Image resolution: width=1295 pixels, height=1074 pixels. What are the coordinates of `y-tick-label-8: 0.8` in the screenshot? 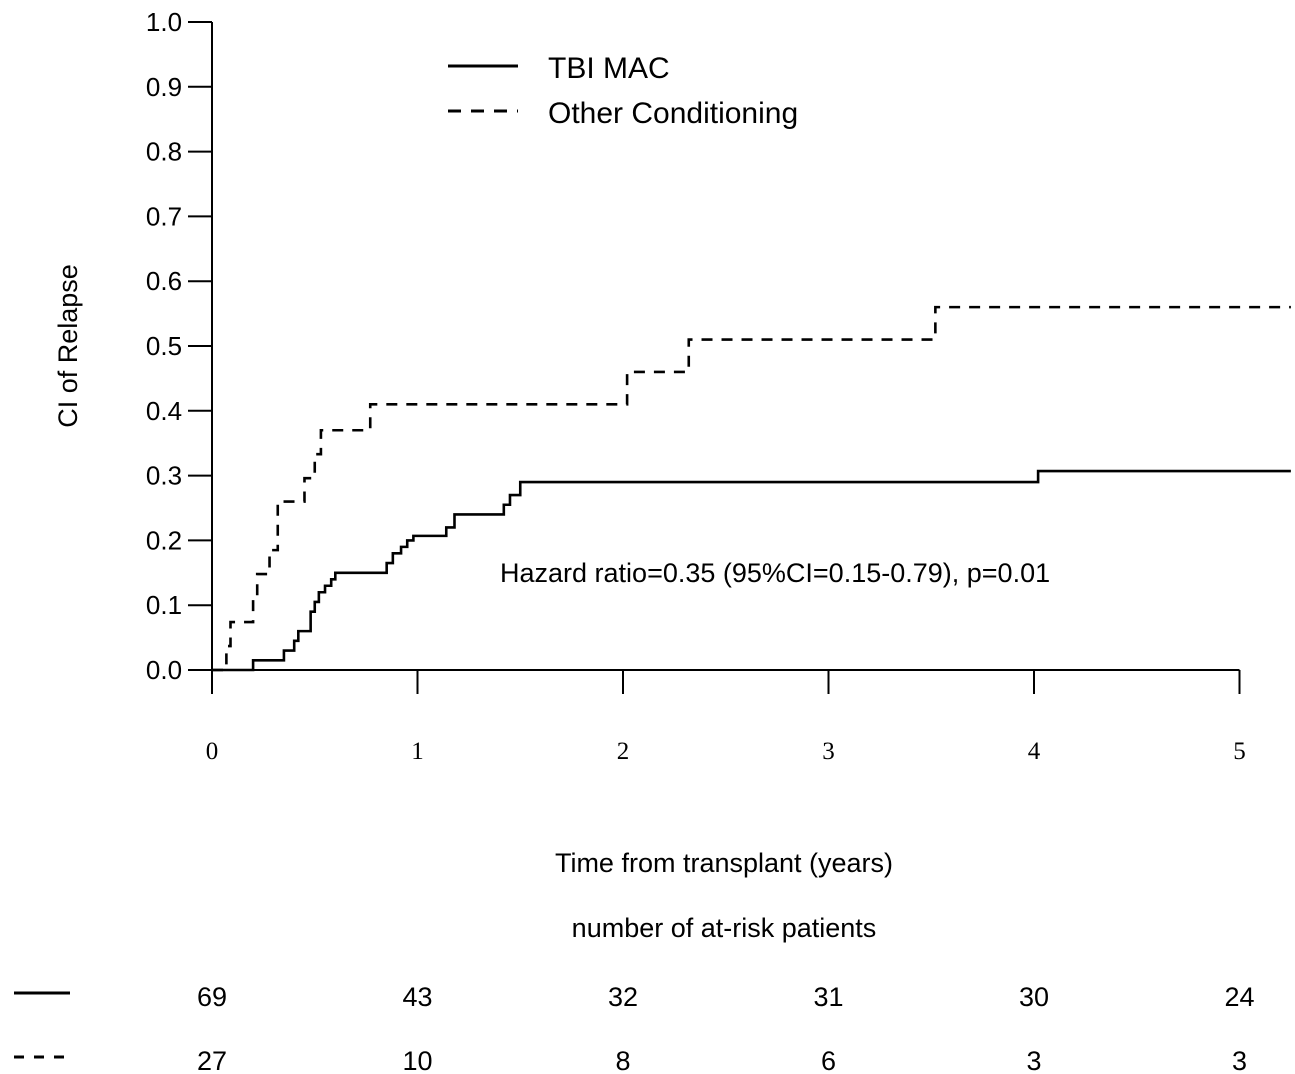 It's located at (164, 152).